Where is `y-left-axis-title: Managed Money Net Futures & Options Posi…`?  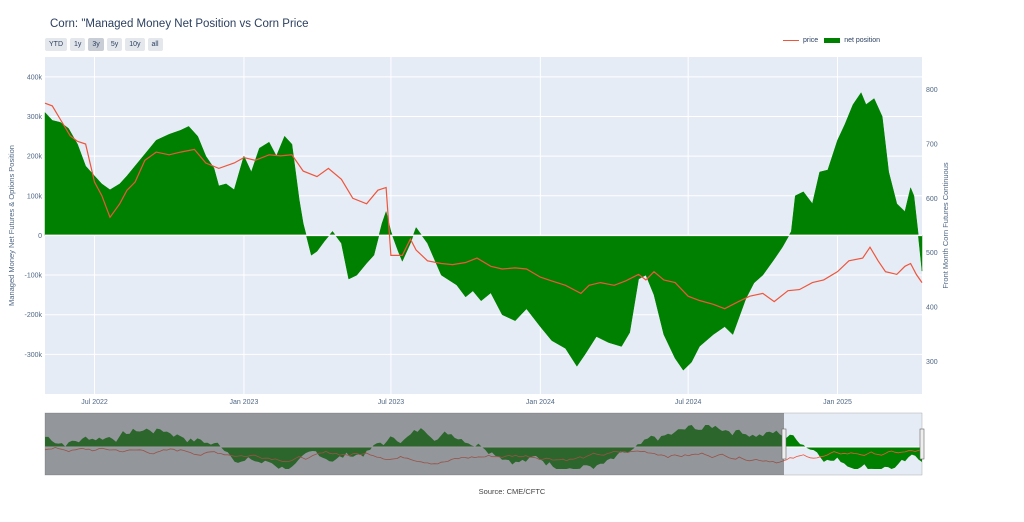
y-left-axis-title: Managed Money Net Futures & Options Posi… is located at coordinates (11, 225).